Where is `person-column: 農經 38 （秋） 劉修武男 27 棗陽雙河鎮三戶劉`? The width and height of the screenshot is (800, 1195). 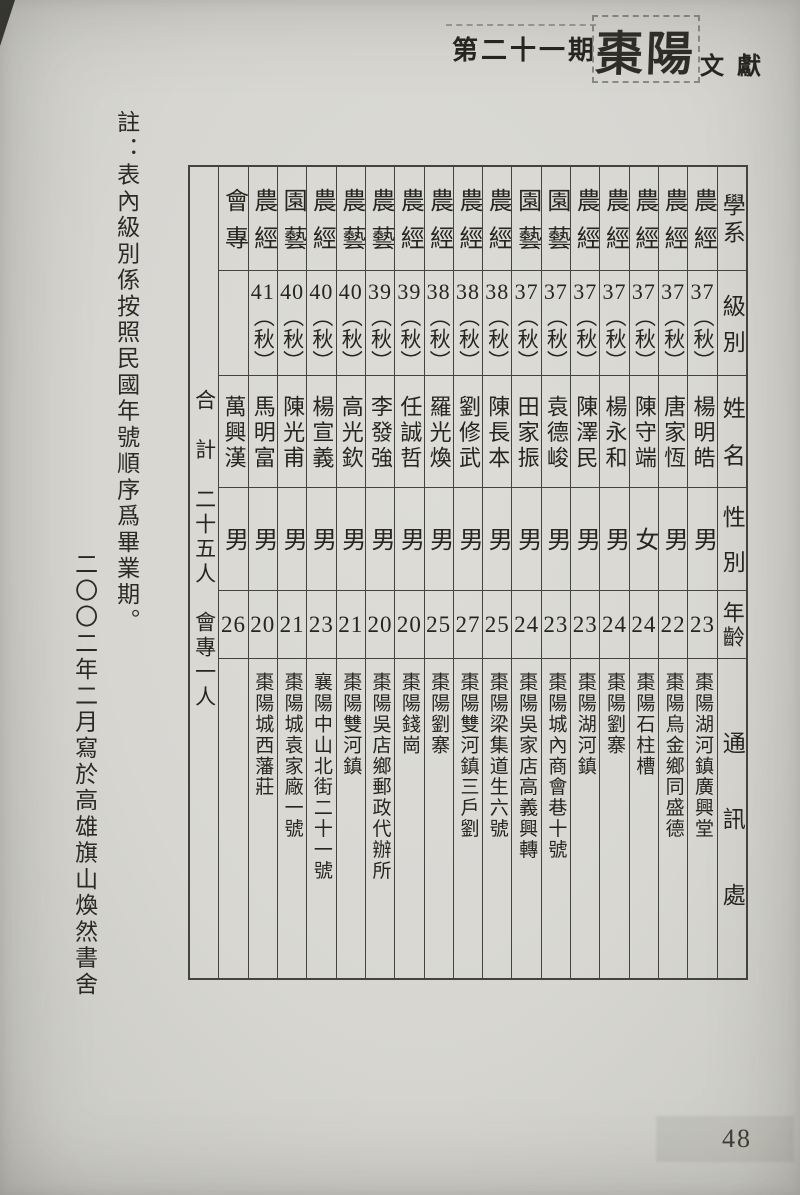
person-column: 農經 38 （秋） 劉修武男 27 棗陽雙河鎮三戶劉 is located at coordinates (468, 572).